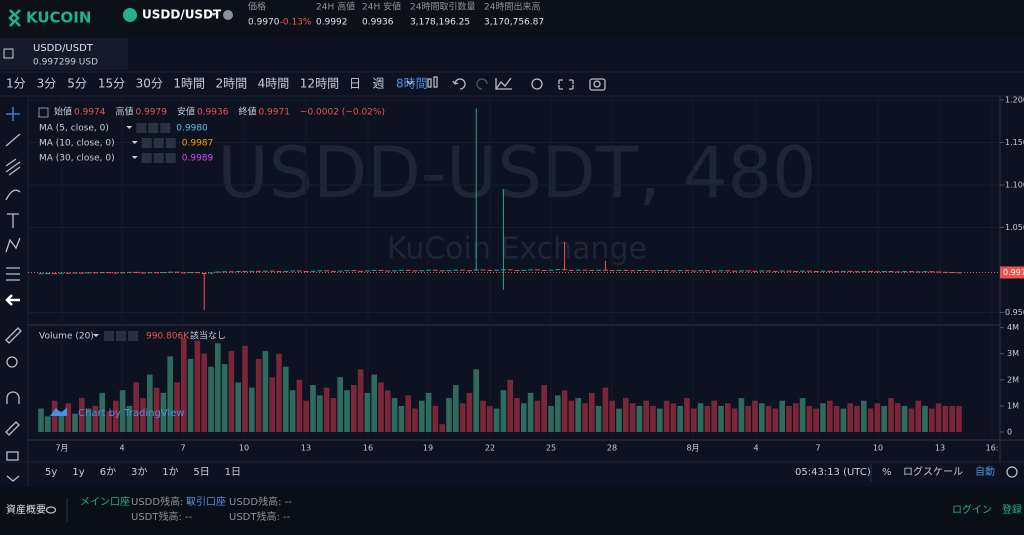 Image resolution: width=1024 pixels, height=535 pixels. I want to click on magnet-tool, so click(13, 397).